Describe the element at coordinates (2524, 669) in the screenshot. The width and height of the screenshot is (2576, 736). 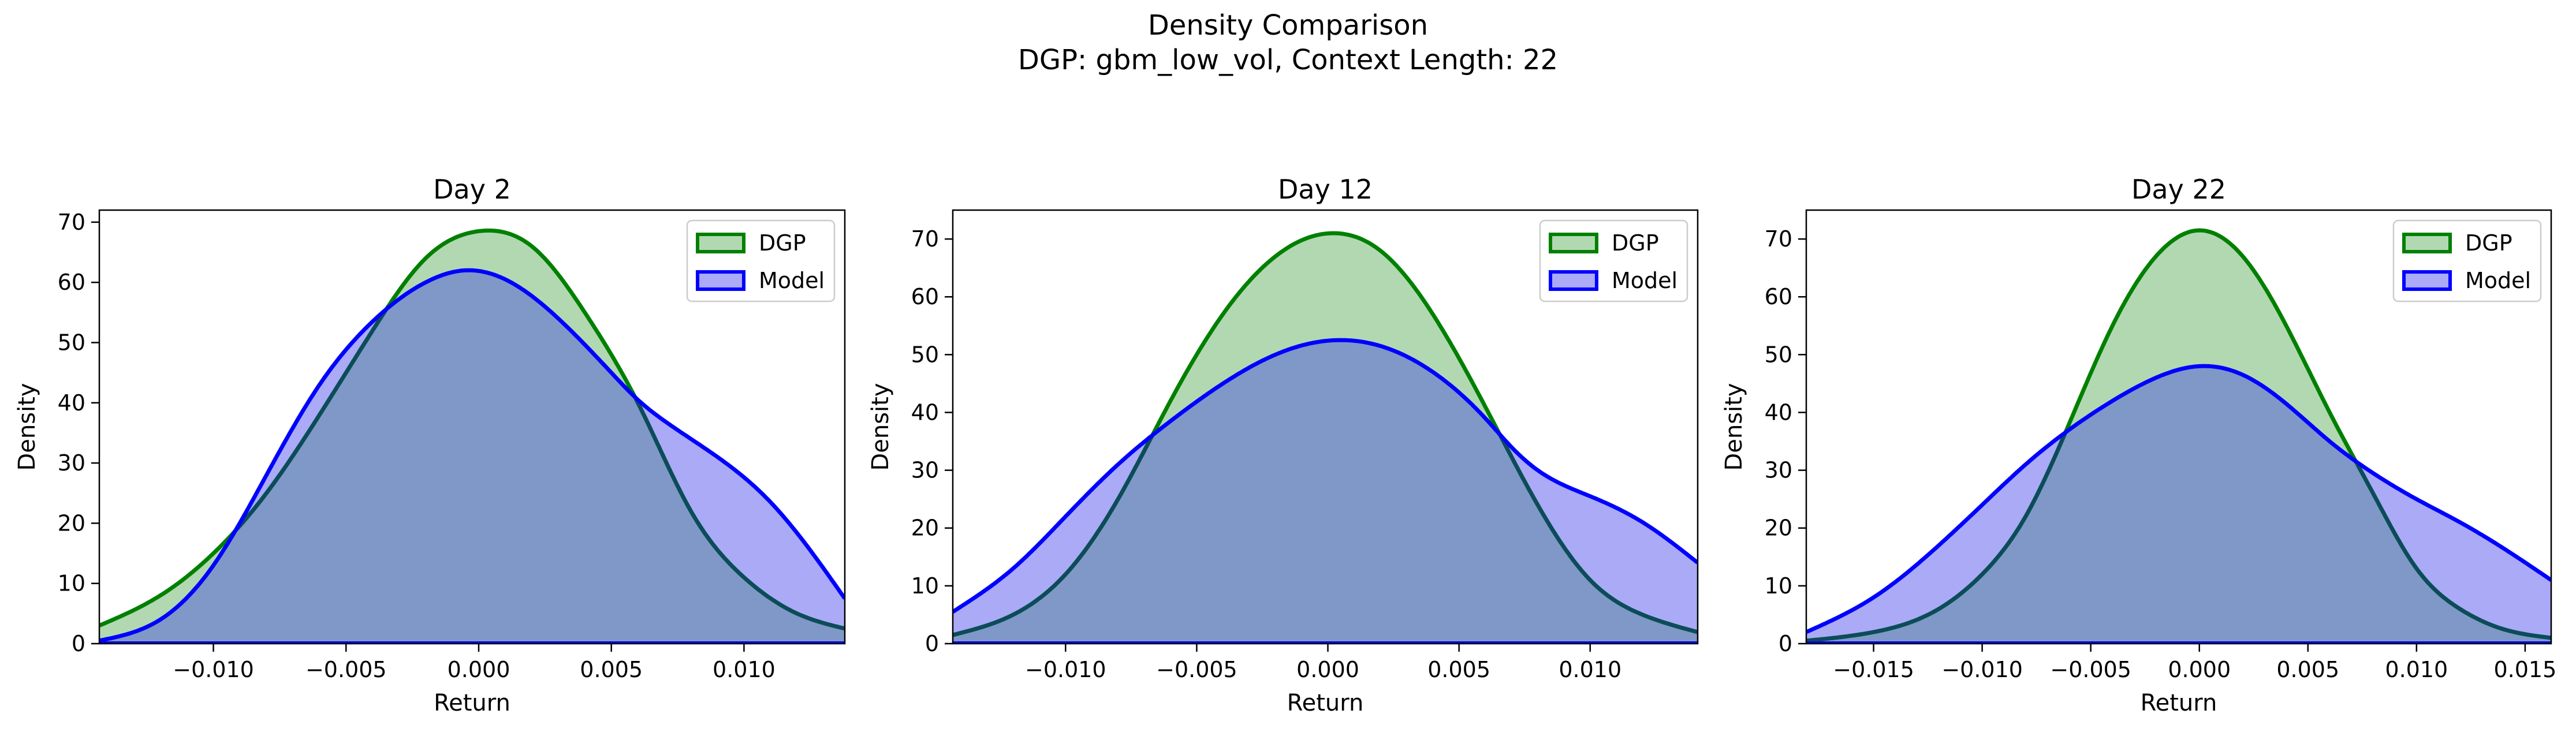
I see `x-tick-label: 0.015` at that location.